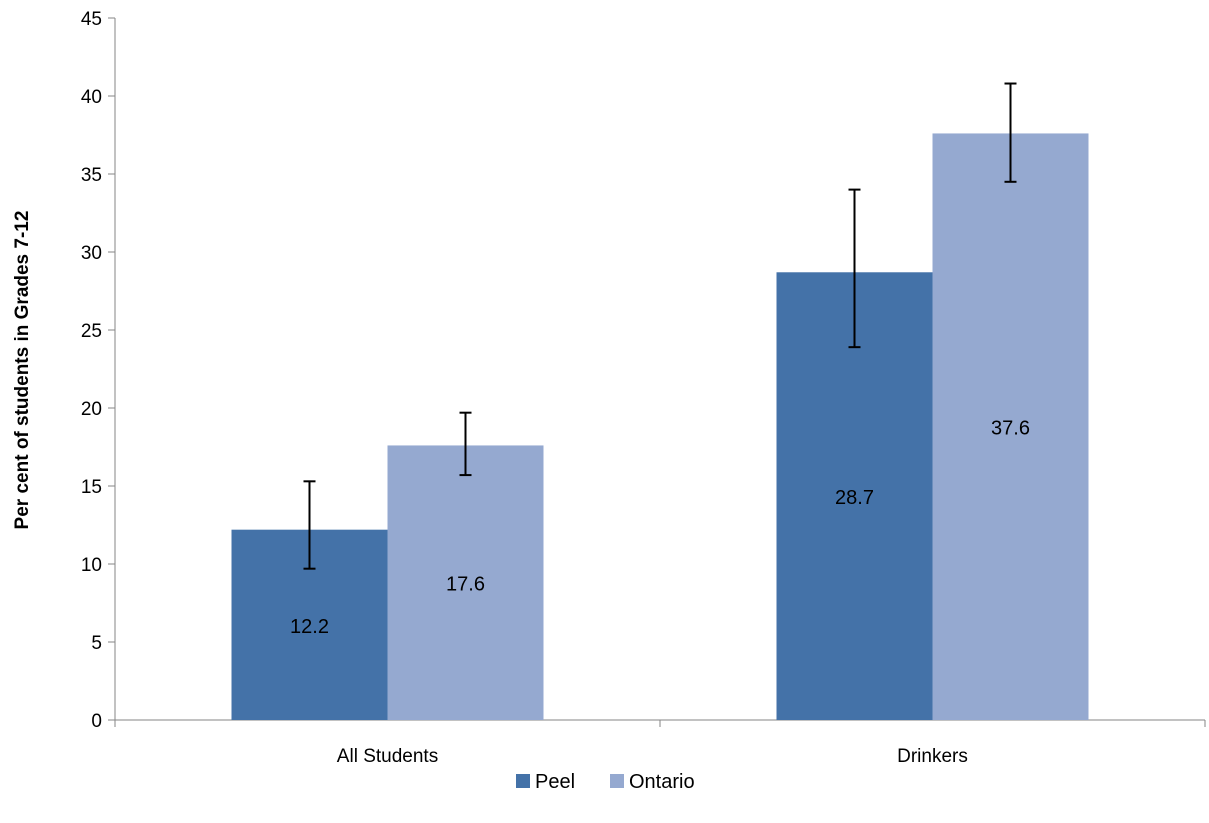 The image size is (1209, 823). I want to click on y-axis-title: Per cent of students in Grades 7-12, so click(22, 370).